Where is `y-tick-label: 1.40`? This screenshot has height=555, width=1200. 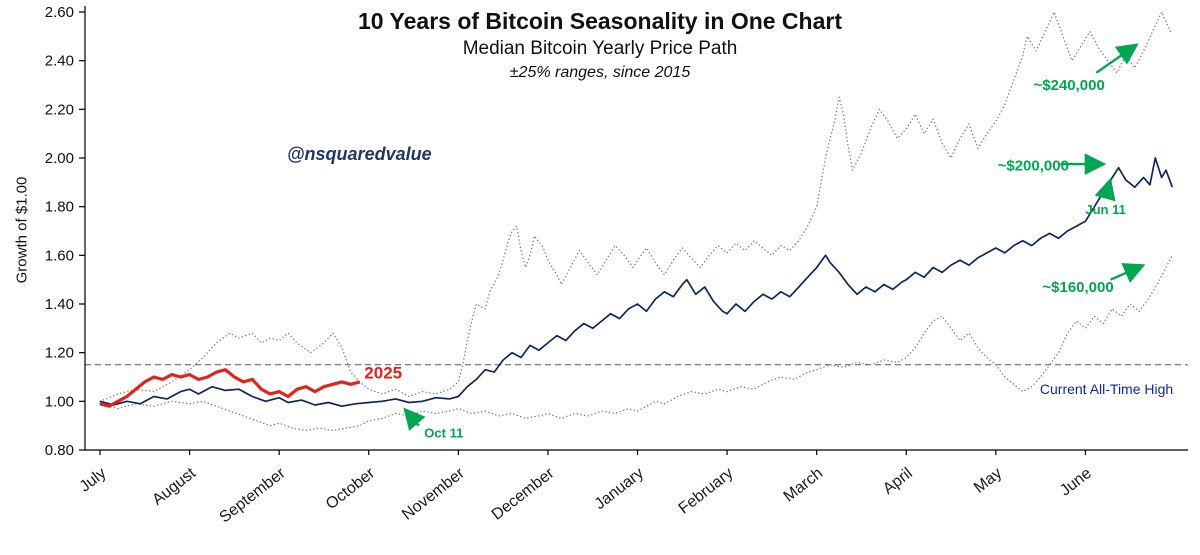
y-tick-label: 1.40 is located at coordinates (59, 304).